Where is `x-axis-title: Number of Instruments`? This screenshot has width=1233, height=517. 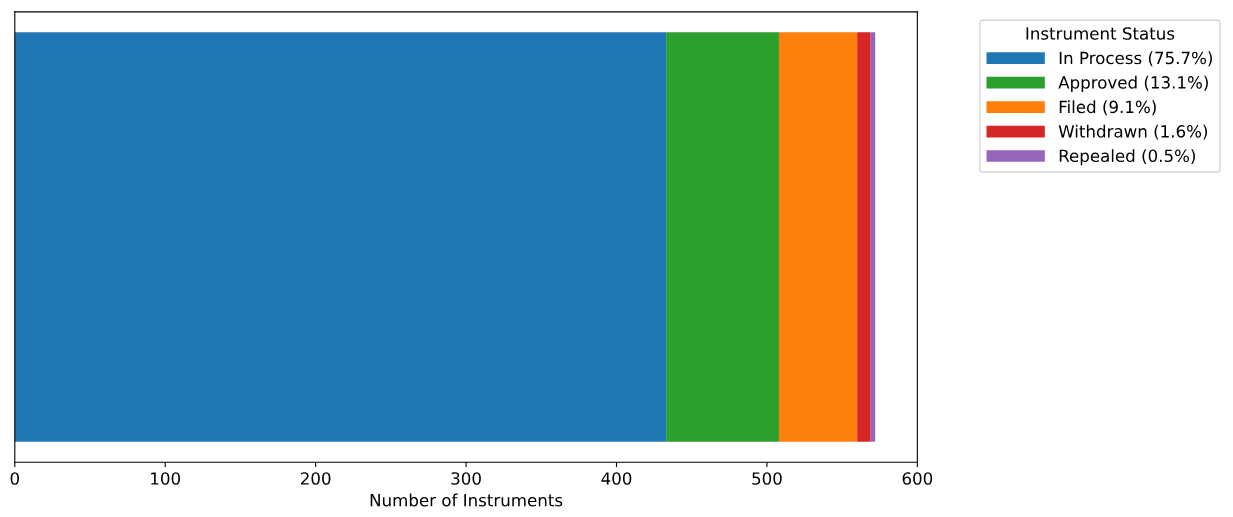 x-axis-title: Number of Instruments is located at coordinates (466, 500).